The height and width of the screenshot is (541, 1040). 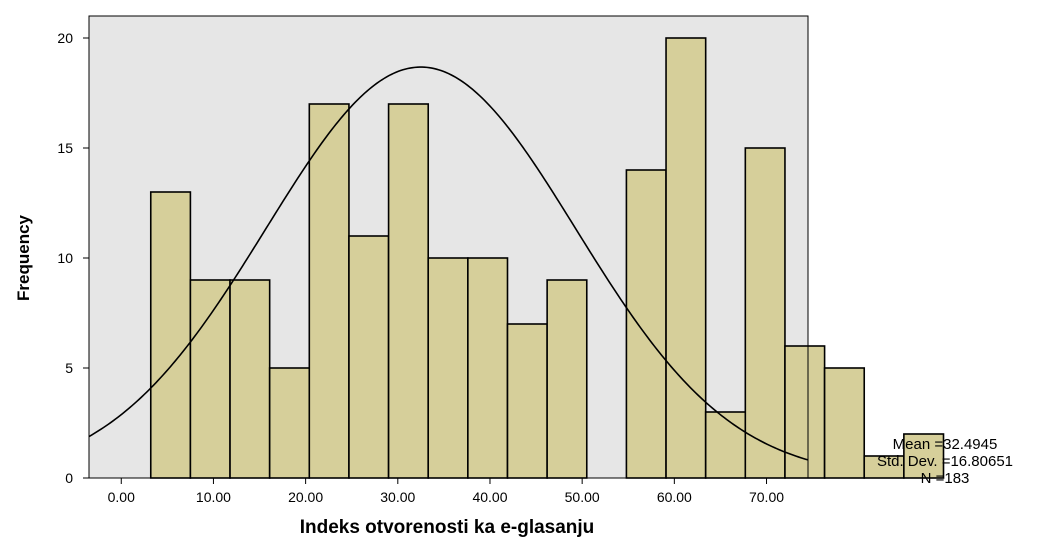 I want to click on x-tick-label: 70.00, so click(x=766, y=497).